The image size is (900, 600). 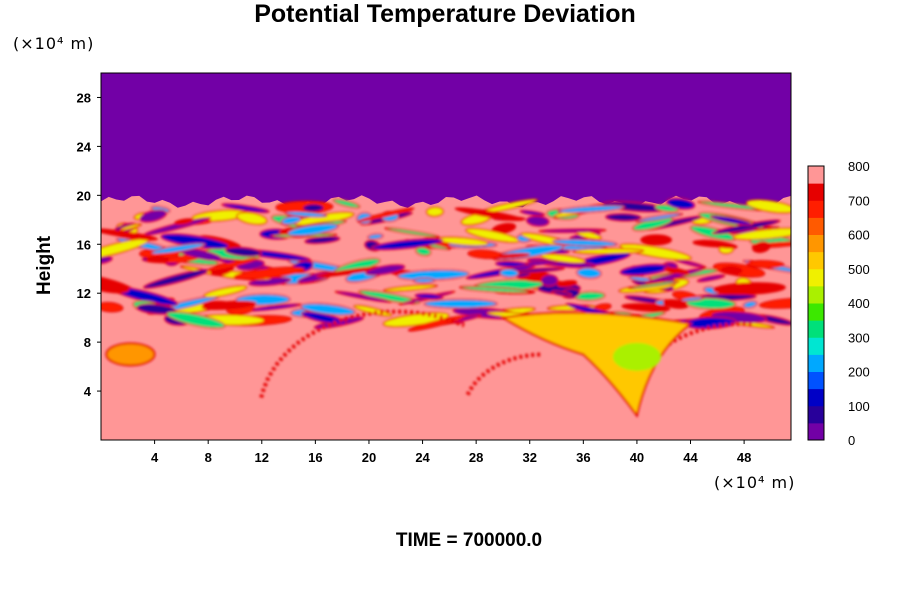 What do you see at coordinates (155, 457) in the screenshot?
I see `x-tick-label: 4` at bounding box center [155, 457].